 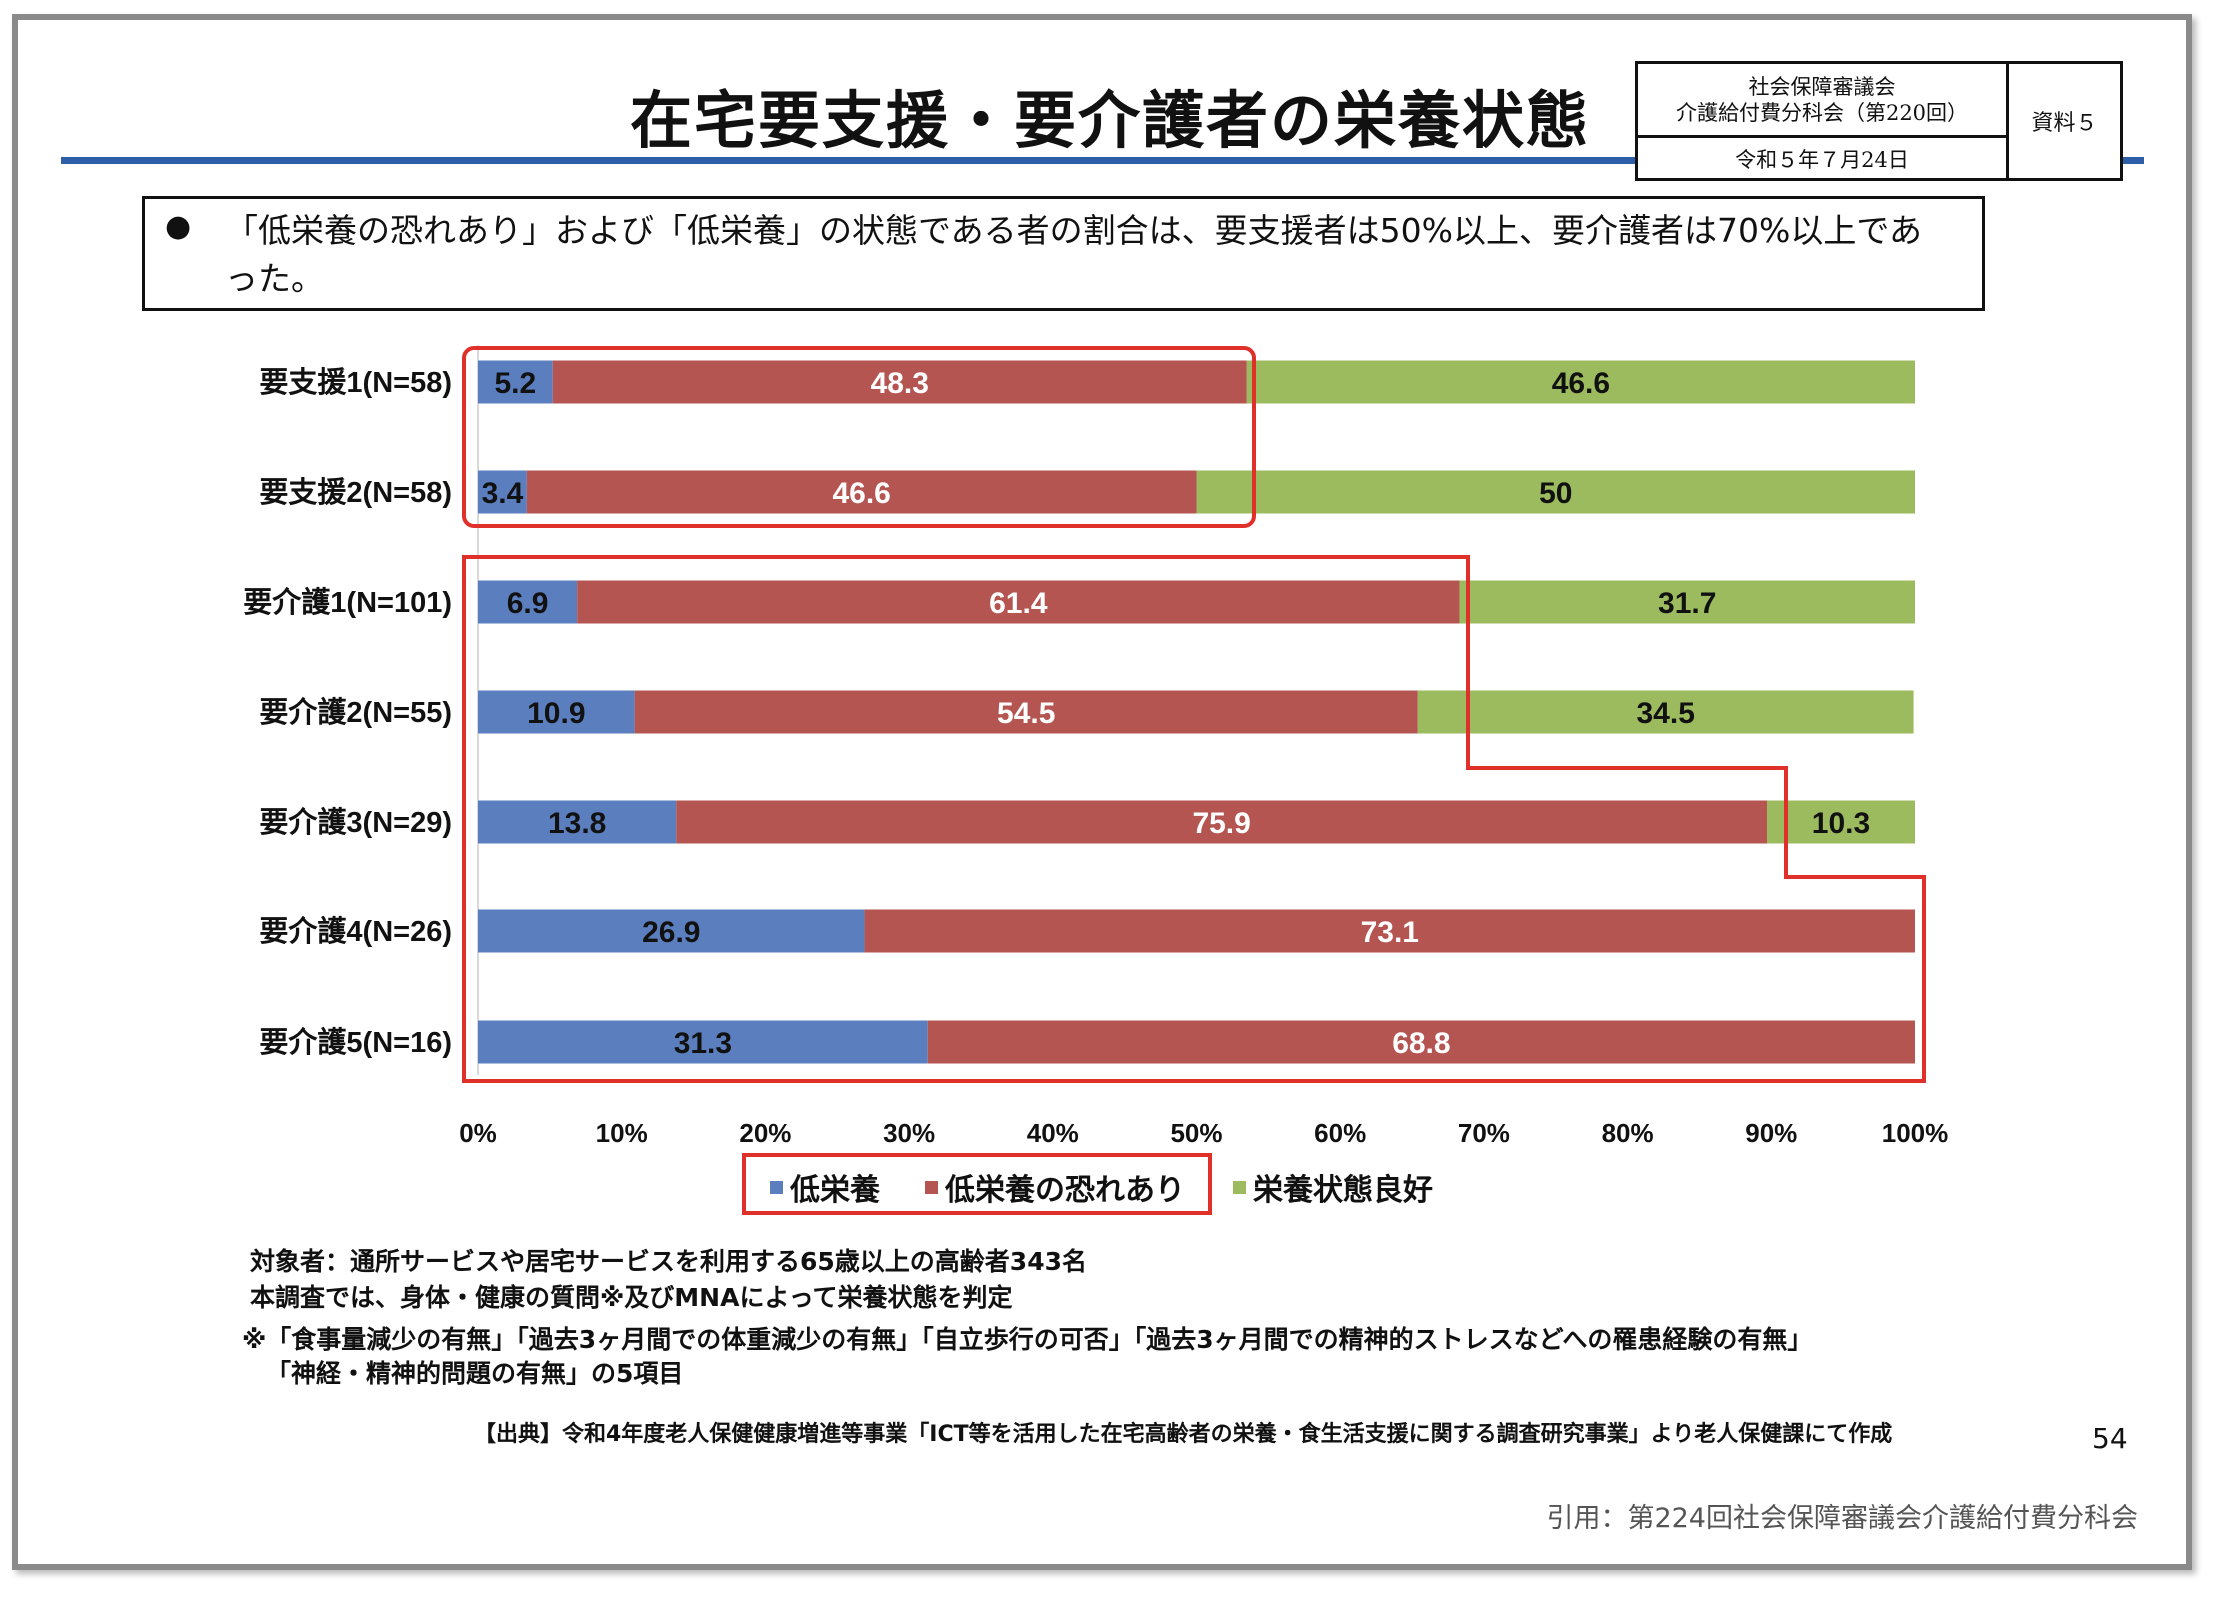 What do you see at coordinates (765, 1133) in the screenshot?
I see `x-tick-label: 20%` at bounding box center [765, 1133].